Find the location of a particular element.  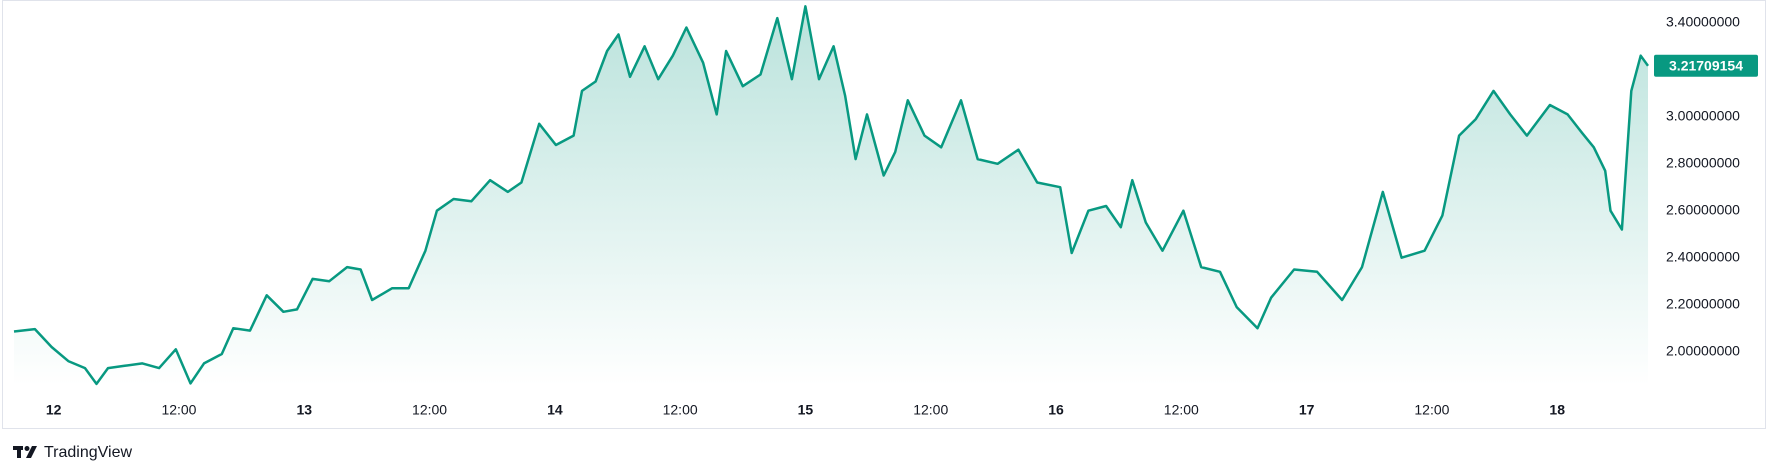

y-tick-label: 2.60000000 is located at coordinates (1703, 209).